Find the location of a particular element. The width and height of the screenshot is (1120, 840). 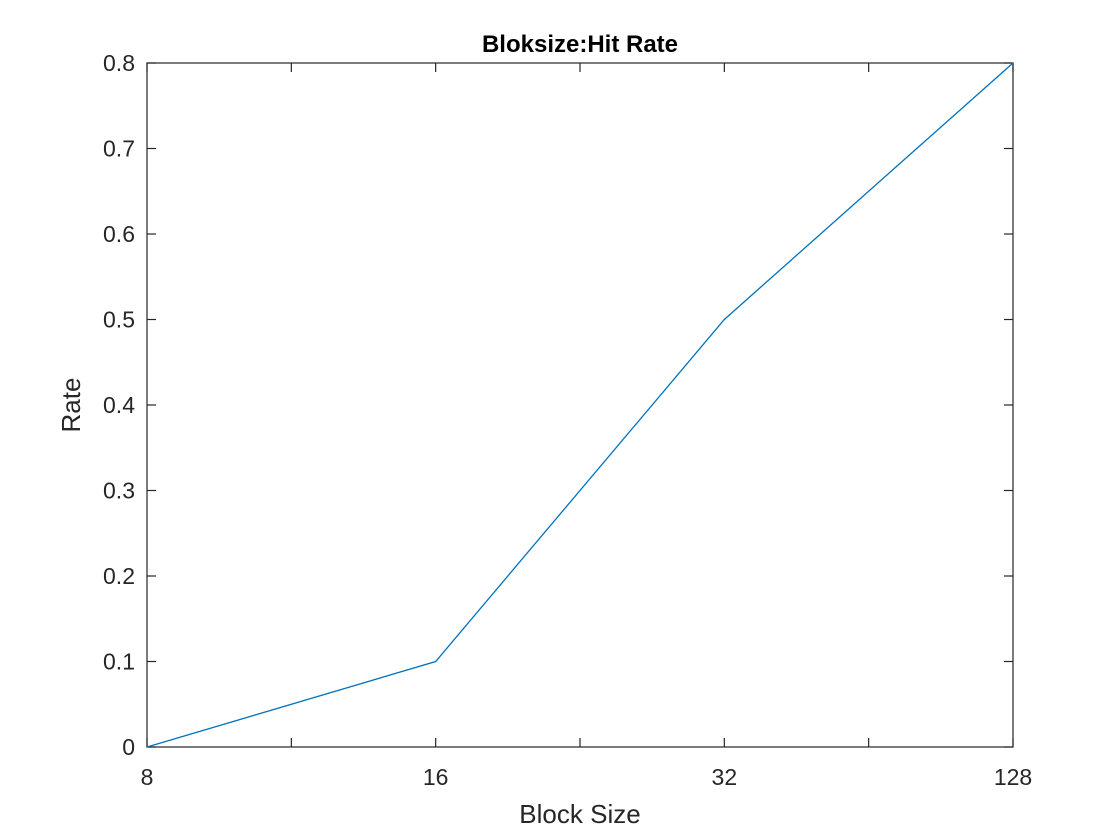

x-tick-label: 8 is located at coordinates (147, 777).